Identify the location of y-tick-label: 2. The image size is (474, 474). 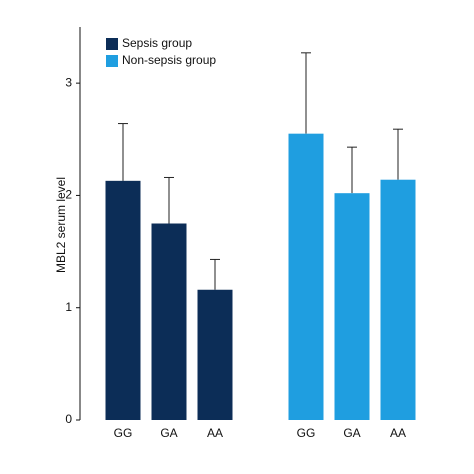
(68, 195).